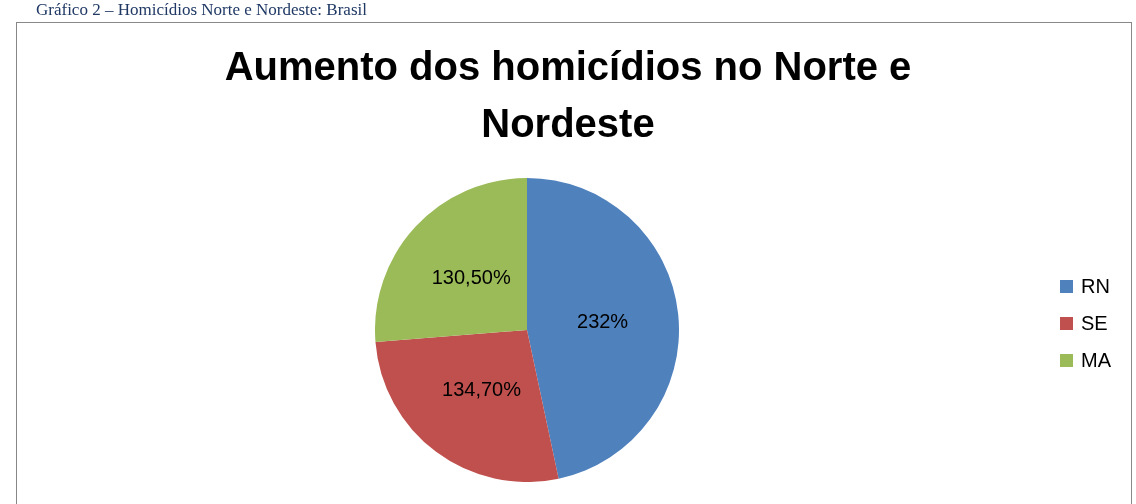 The image size is (1136, 504). I want to click on legend-label: MA, so click(1096, 360).